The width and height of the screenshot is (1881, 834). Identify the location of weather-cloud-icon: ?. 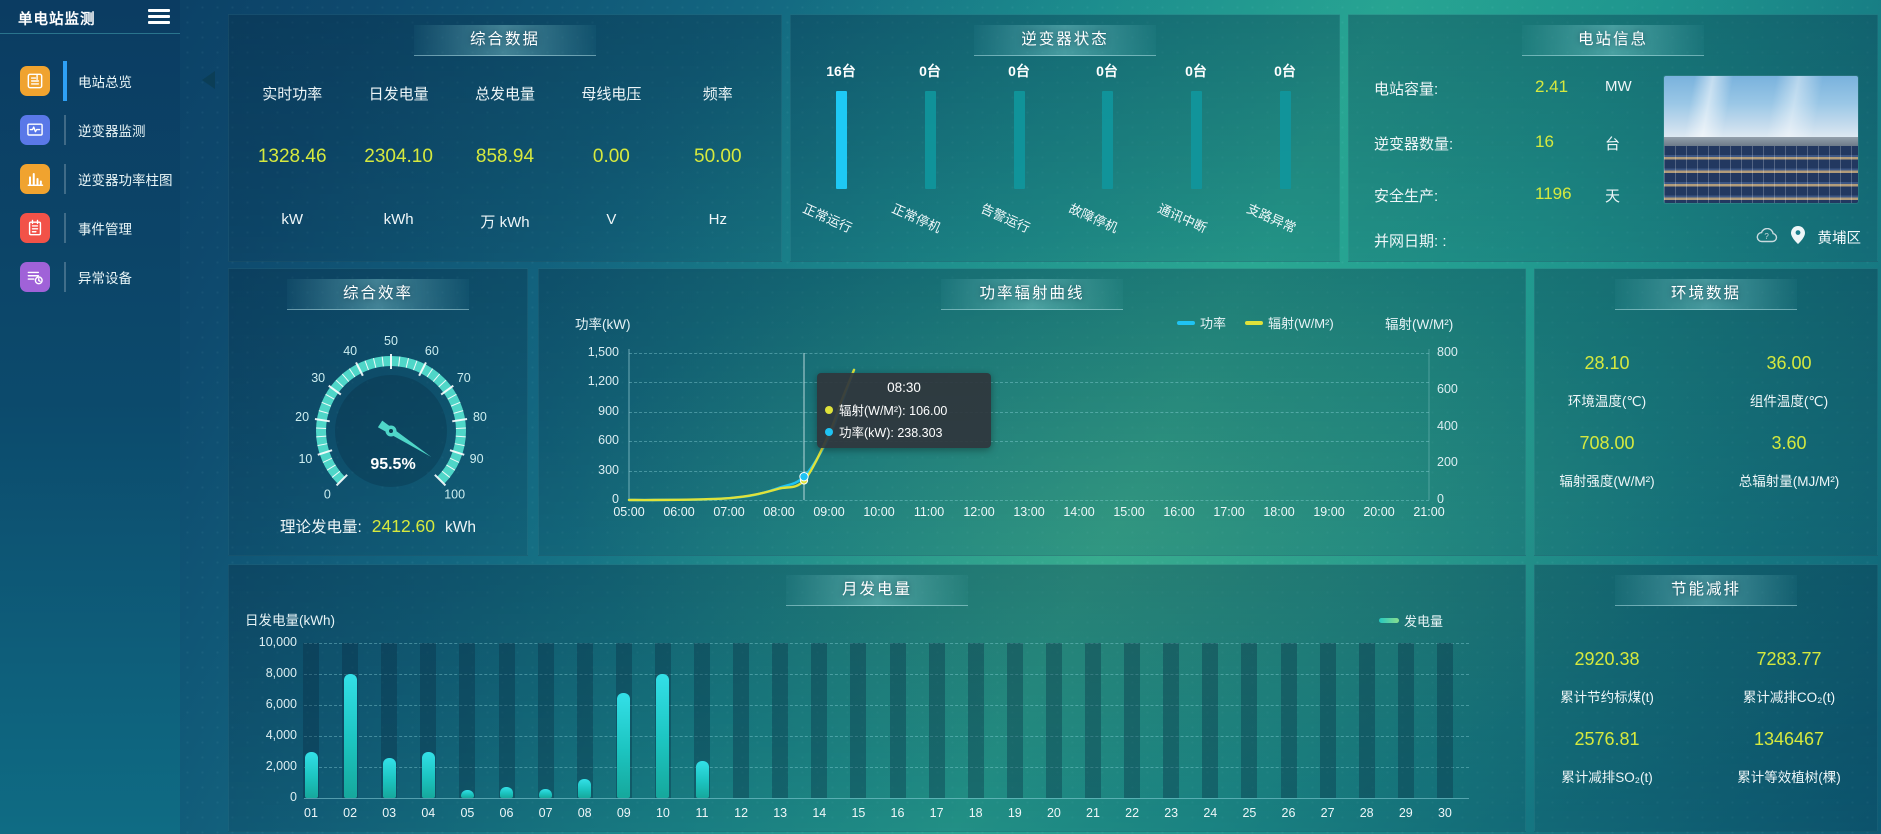
(1767, 237).